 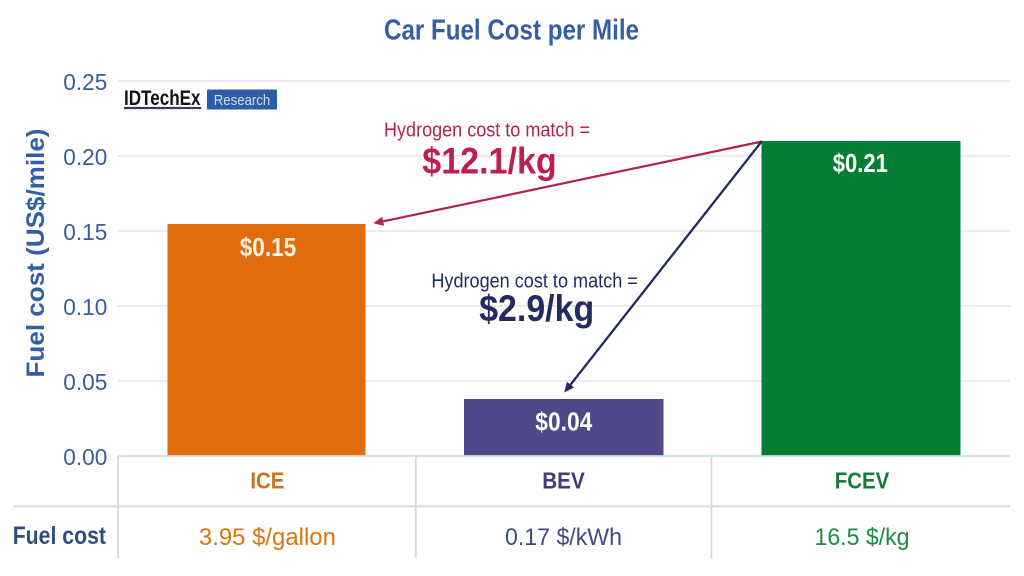 I want to click on svg-text: $0.04, so click(x=563, y=422).